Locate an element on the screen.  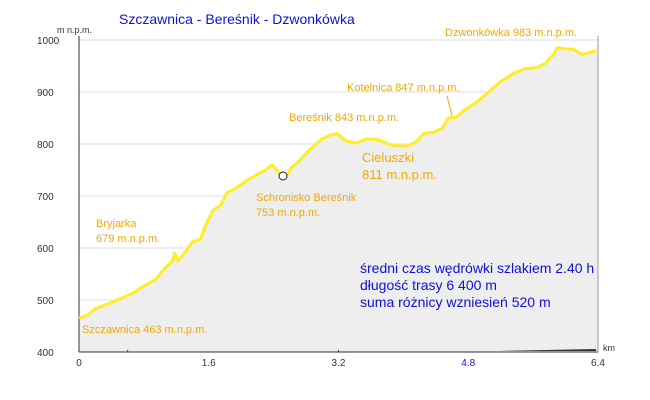
y-tick-label: 800 is located at coordinates (45, 145).